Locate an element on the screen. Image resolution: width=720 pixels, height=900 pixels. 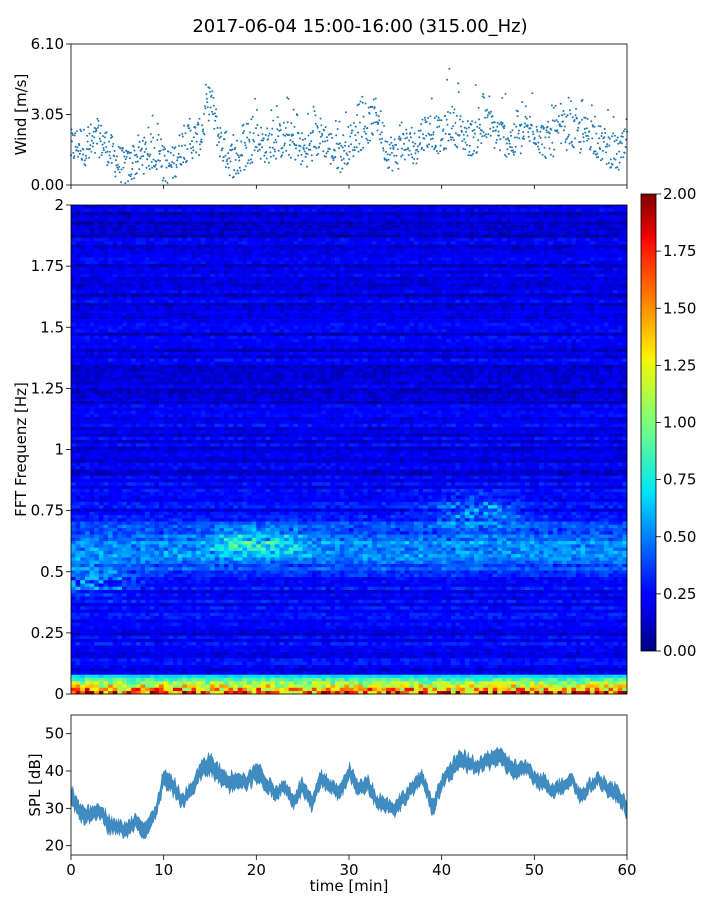
wind-points is located at coordinates (349, 126).